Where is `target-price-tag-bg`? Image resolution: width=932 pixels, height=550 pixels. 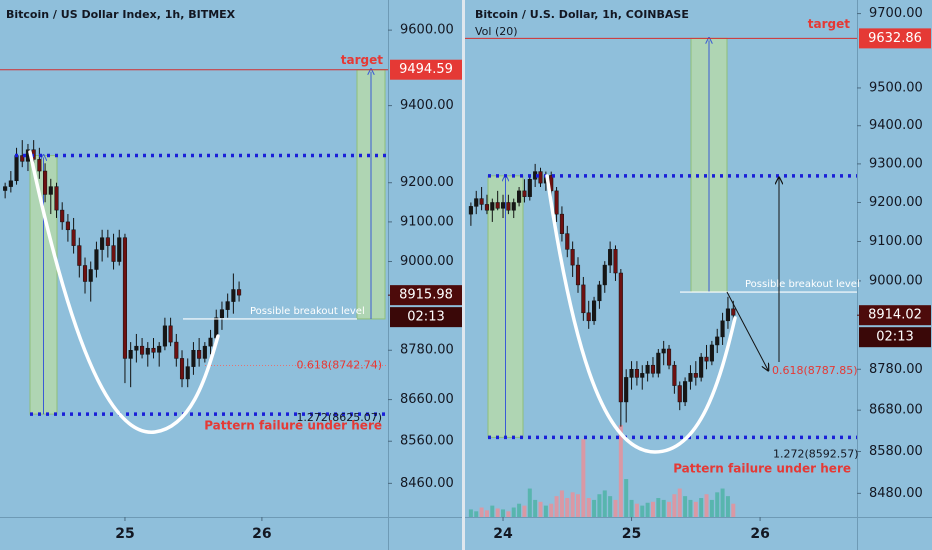 target-price-tag-bg is located at coordinates (426, 69).